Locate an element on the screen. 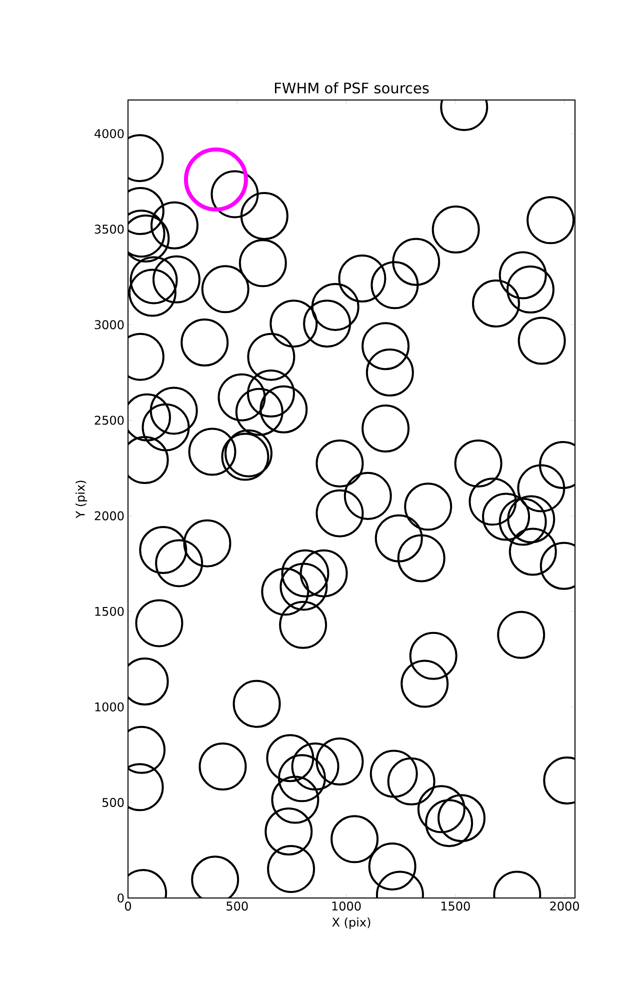 This screenshot has width=637, height=1000. x-tick-label: 500 is located at coordinates (237, 906).